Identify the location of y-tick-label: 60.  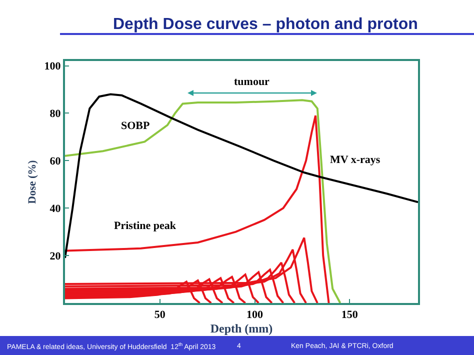
(56, 162).